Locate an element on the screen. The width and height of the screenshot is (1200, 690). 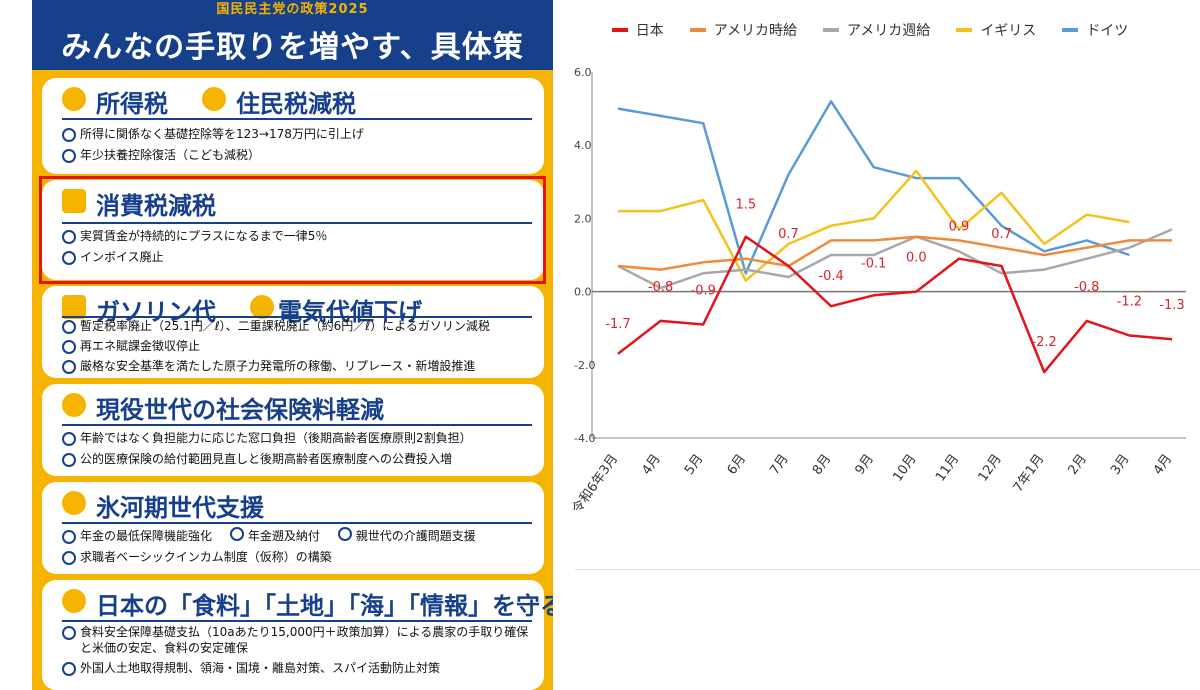
flyer-header: 国民民主党の政策2025 みんなの手取りを増やす、具体策 is located at coordinates (292, 35).